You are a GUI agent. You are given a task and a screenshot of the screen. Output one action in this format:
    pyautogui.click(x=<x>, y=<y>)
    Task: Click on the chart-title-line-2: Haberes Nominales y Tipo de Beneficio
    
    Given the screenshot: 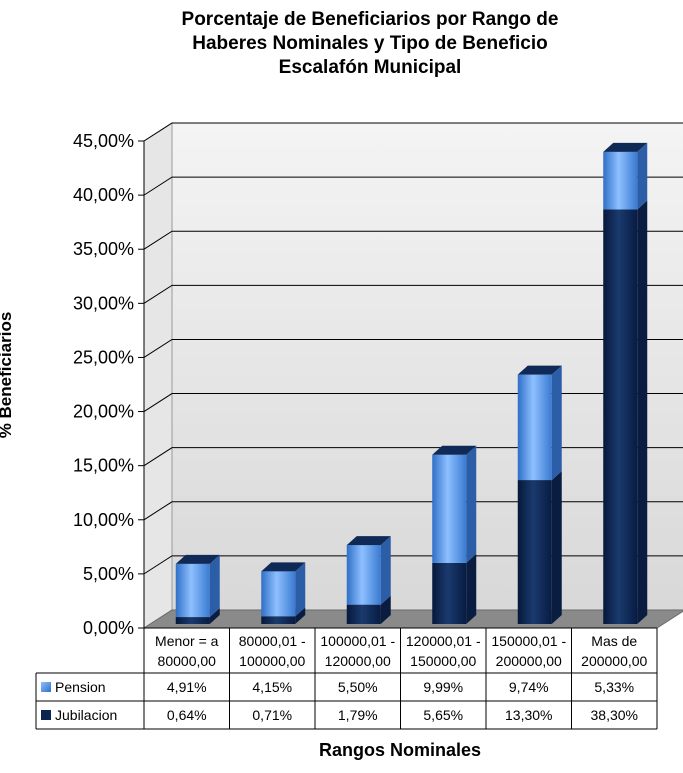 What is the action you would take?
    pyautogui.click(x=370, y=43)
    